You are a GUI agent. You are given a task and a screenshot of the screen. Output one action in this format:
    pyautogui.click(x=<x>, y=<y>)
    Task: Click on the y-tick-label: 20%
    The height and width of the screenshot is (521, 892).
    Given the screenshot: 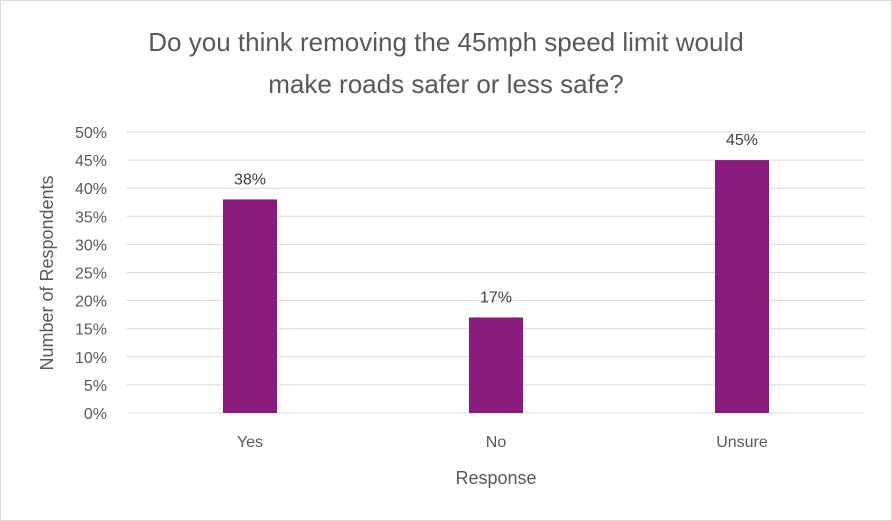 What is the action you would take?
    pyautogui.click(x=91, y=302)
    